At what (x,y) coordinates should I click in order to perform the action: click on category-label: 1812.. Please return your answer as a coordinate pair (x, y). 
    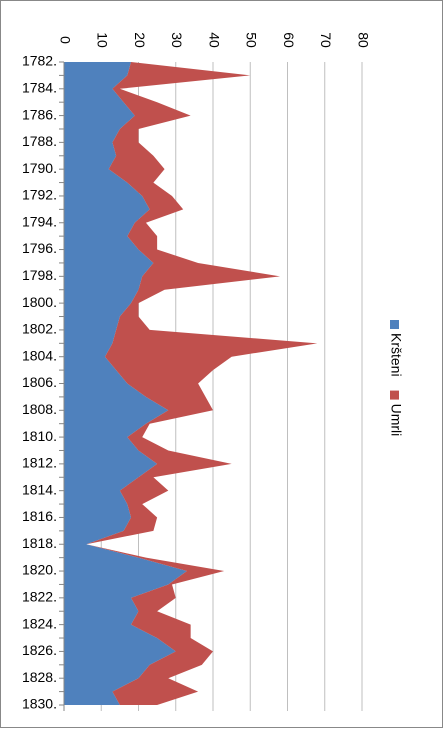
    Looking at the image, I should click on (39, 463).